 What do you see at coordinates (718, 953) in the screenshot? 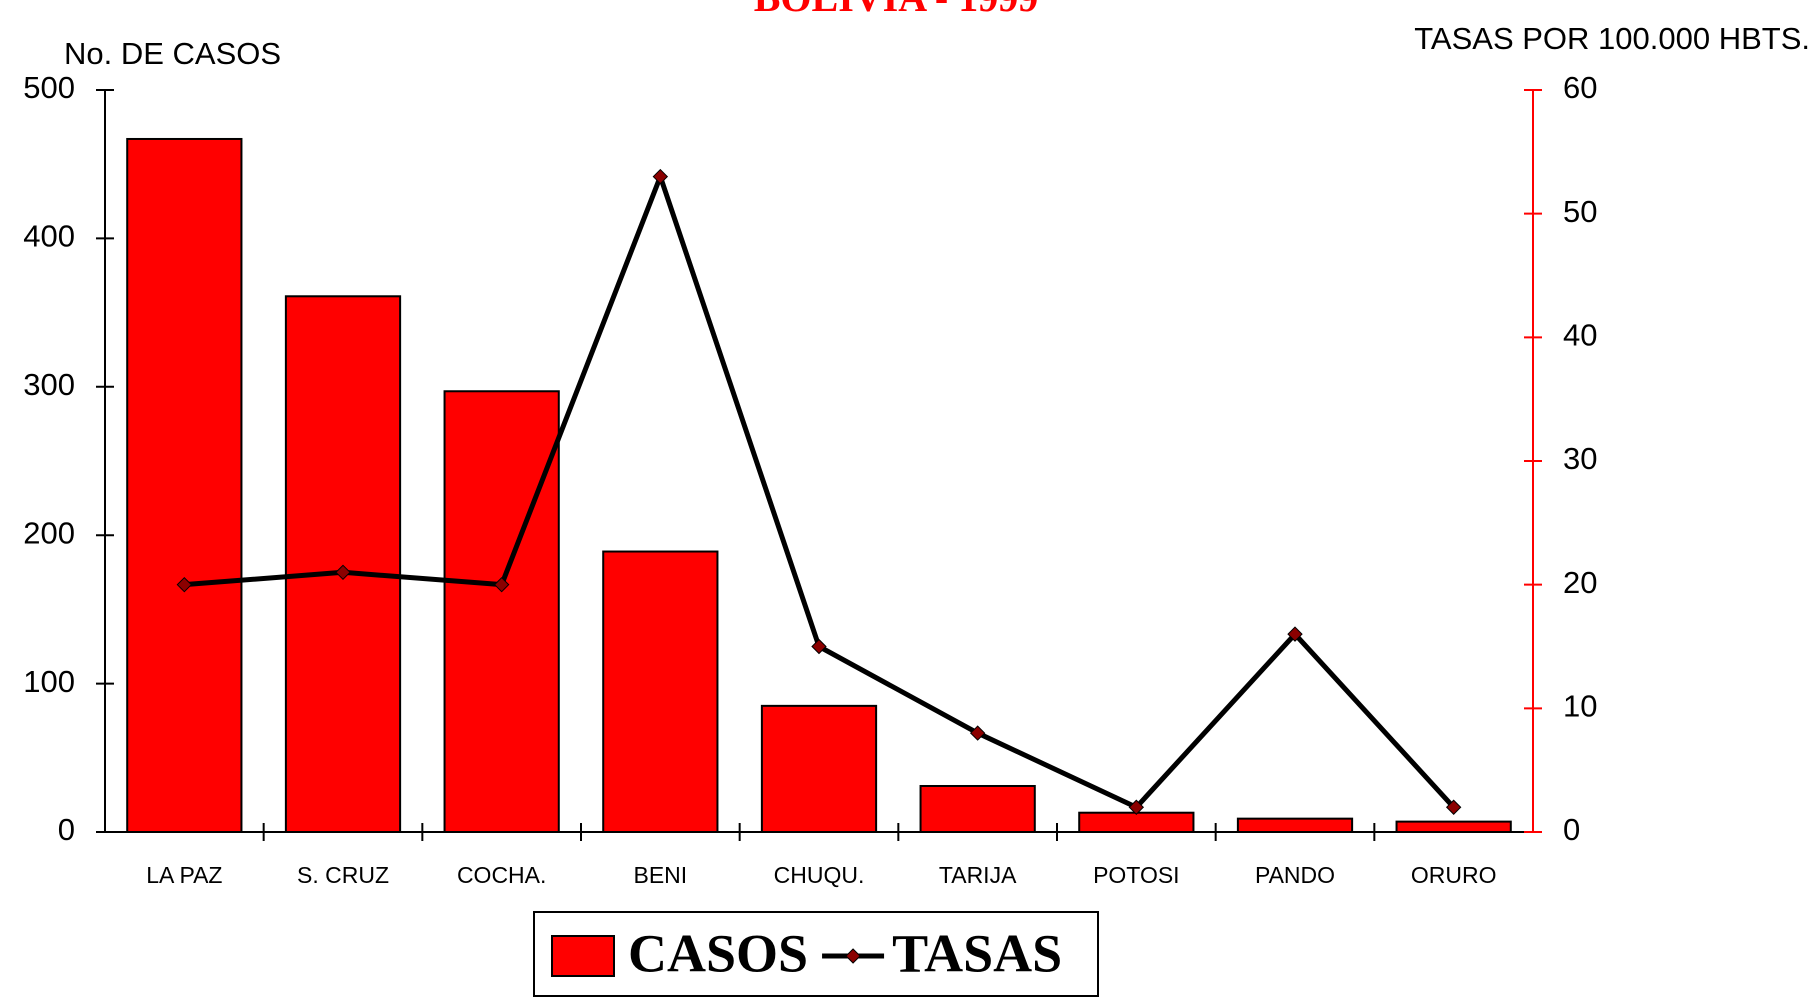
I see `legend-label: CASOS` at bounding box center [718, 953].